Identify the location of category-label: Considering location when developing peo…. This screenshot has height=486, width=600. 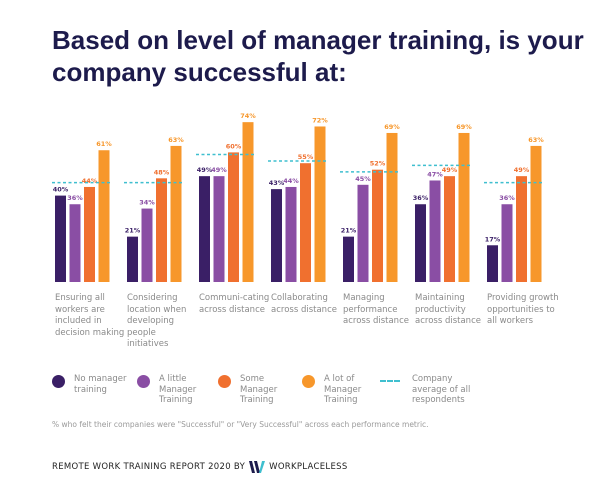
(157, 321).